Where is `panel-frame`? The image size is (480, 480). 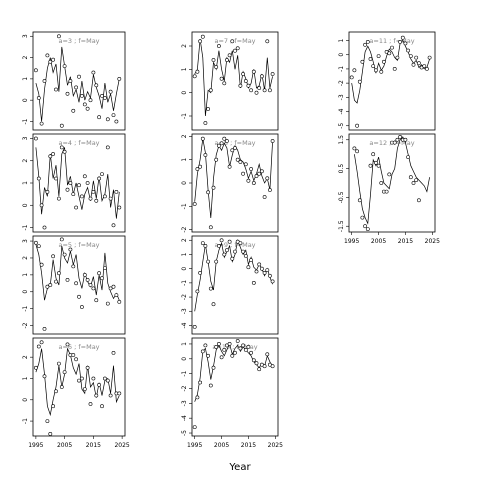
panel-frame is located at coordinates (79, 285).